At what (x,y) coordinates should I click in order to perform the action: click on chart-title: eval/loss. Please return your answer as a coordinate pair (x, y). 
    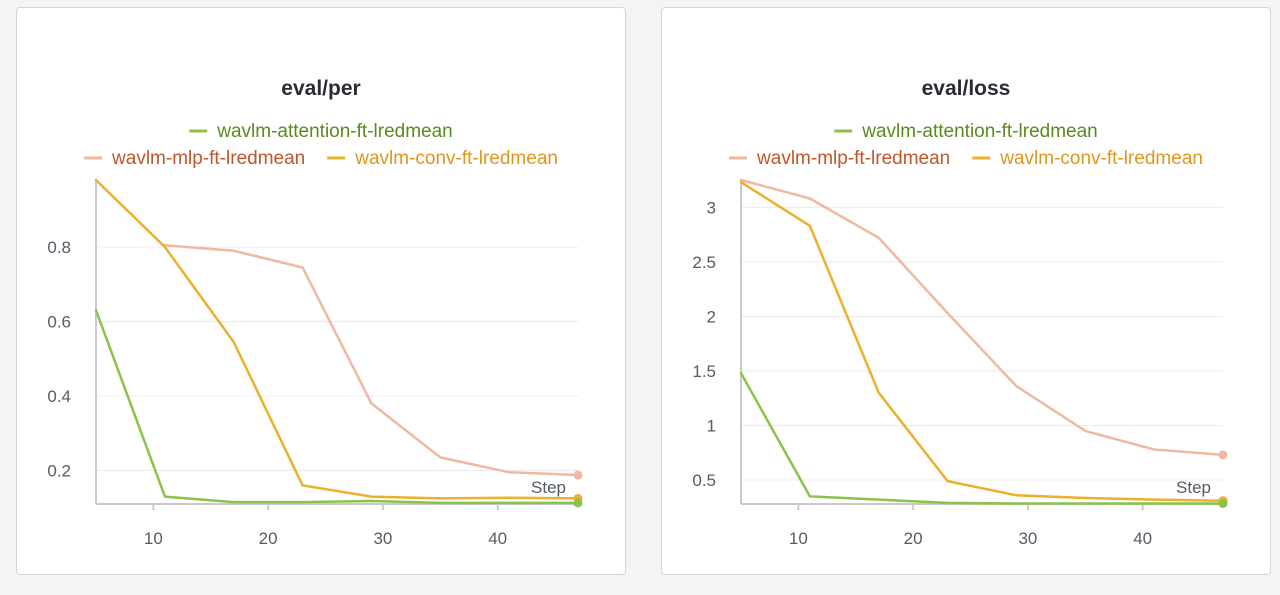
    Looking at the image, I should click on (966, 88).